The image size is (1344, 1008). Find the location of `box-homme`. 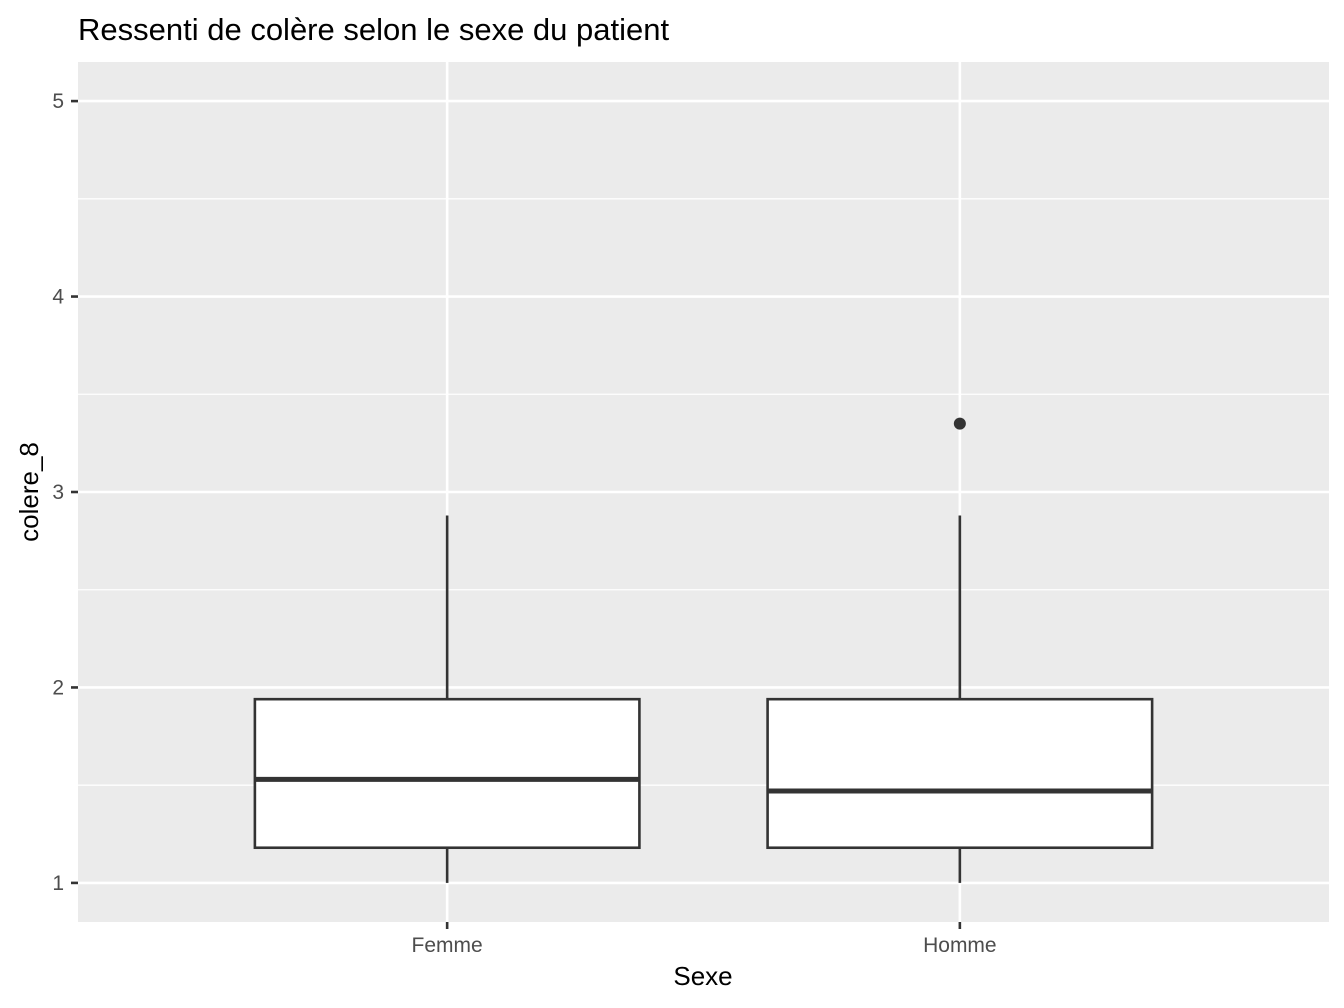

box-homme is located at coordinates (960, 650).